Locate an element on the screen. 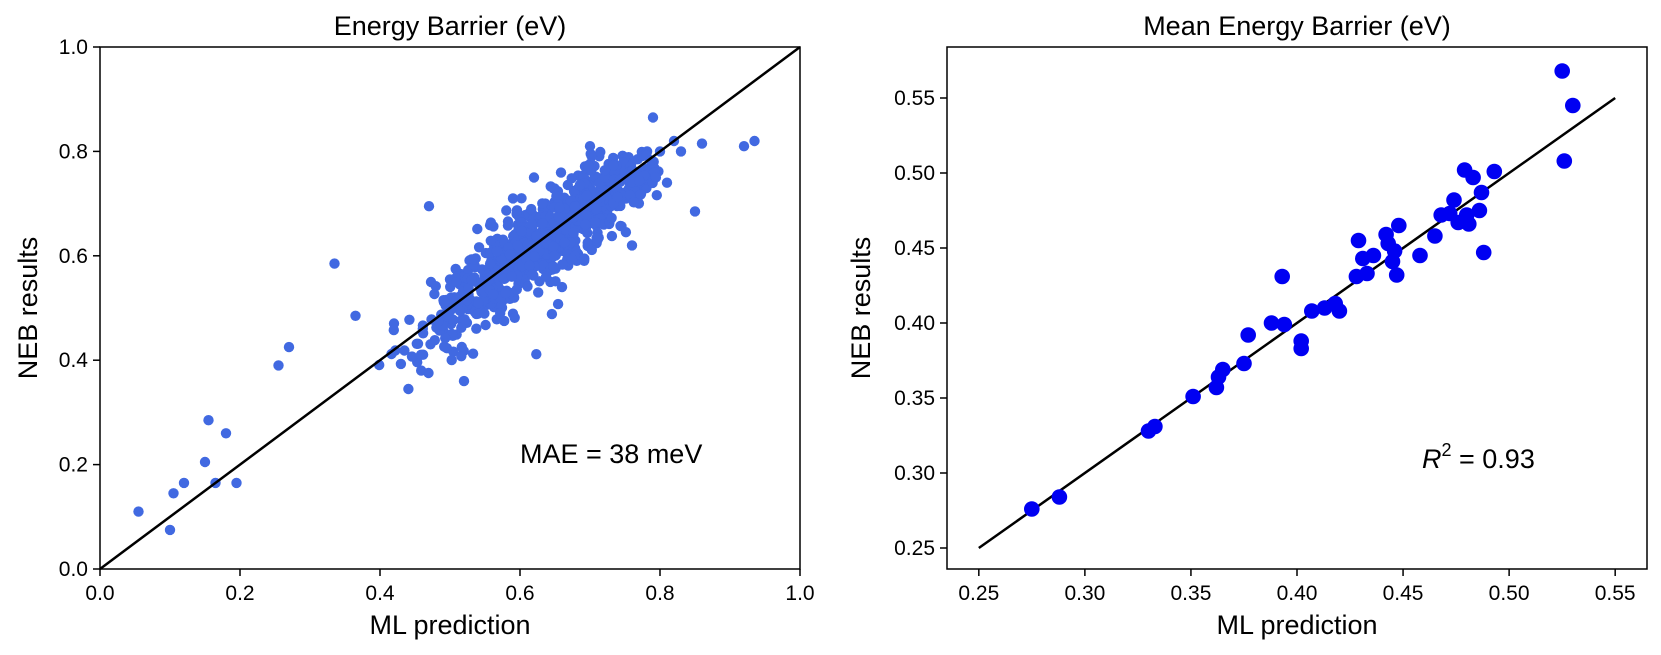  x-tick-label: 1.0 is located at coordinates (799, 593).